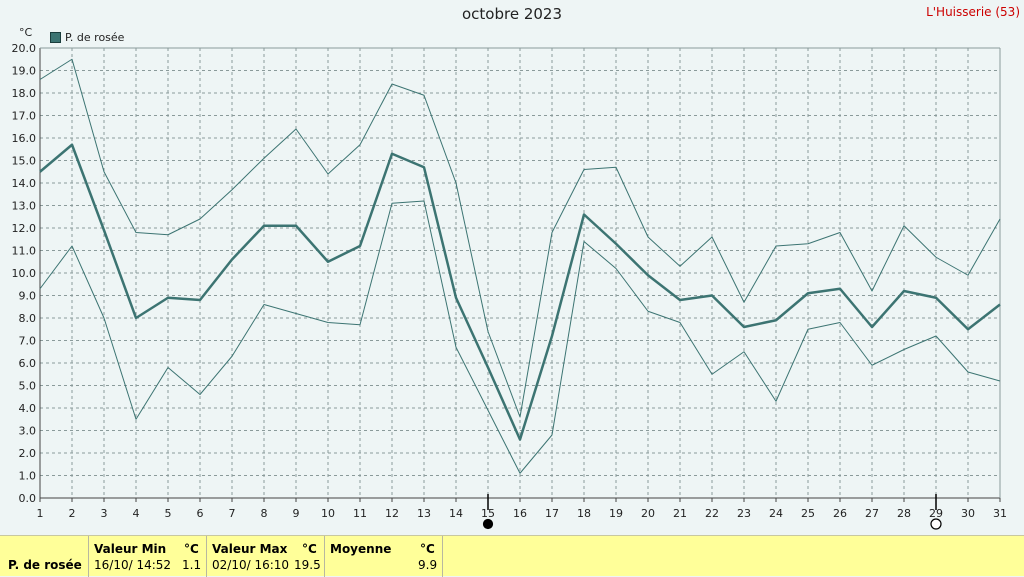 The image size is (1024, 577). I want to click on min-datetime: 16/10/ 14:52, so click(133, 565).